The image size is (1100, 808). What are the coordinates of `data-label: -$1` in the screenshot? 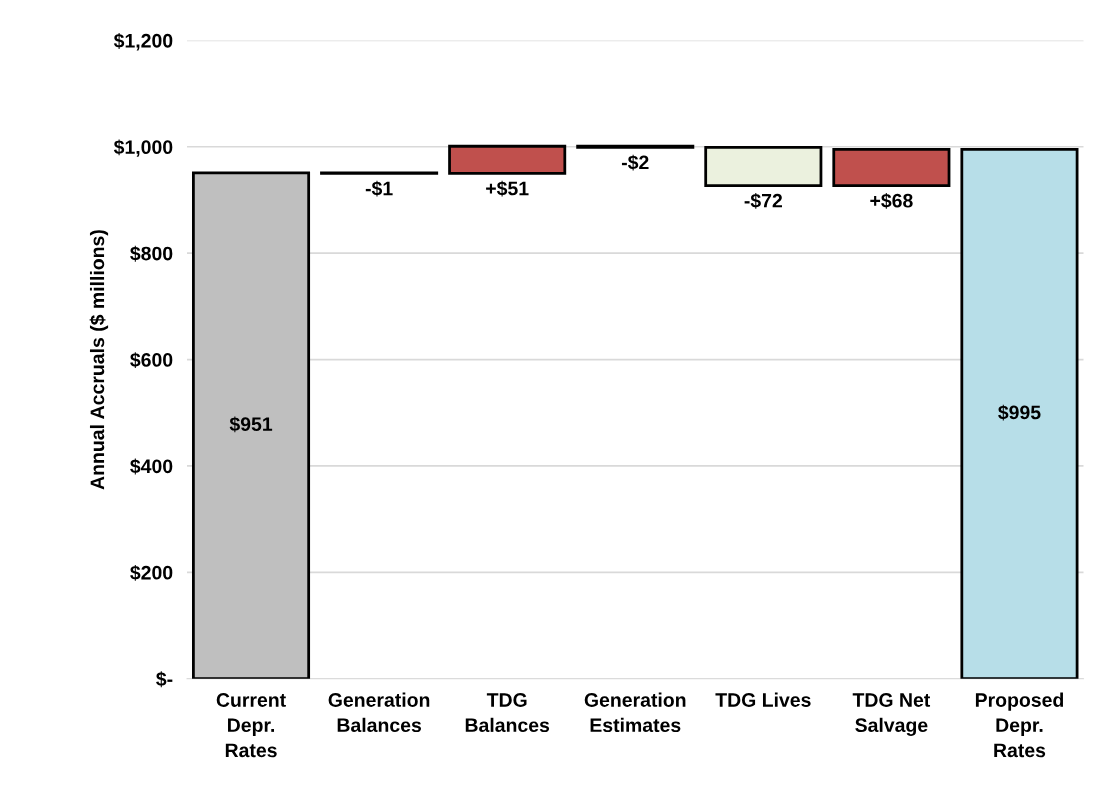 It's located at (379, 188).